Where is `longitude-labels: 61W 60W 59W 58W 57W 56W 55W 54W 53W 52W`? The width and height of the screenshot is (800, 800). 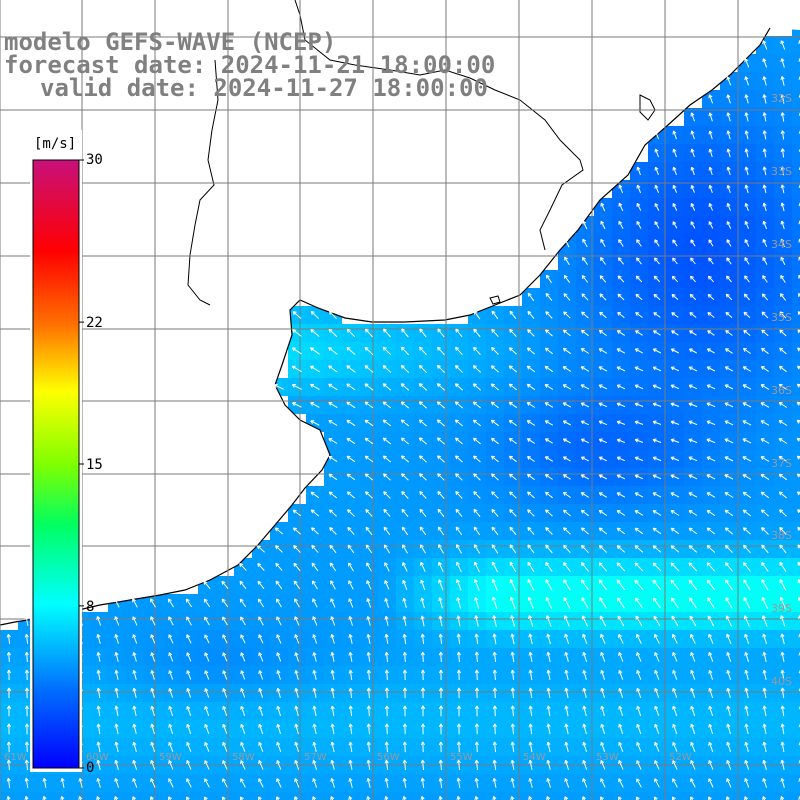
longitude-labels: 61W 60W 59W 58W 57W 56W 55W 54W 53W 52W is located at coordinates (348, 757).